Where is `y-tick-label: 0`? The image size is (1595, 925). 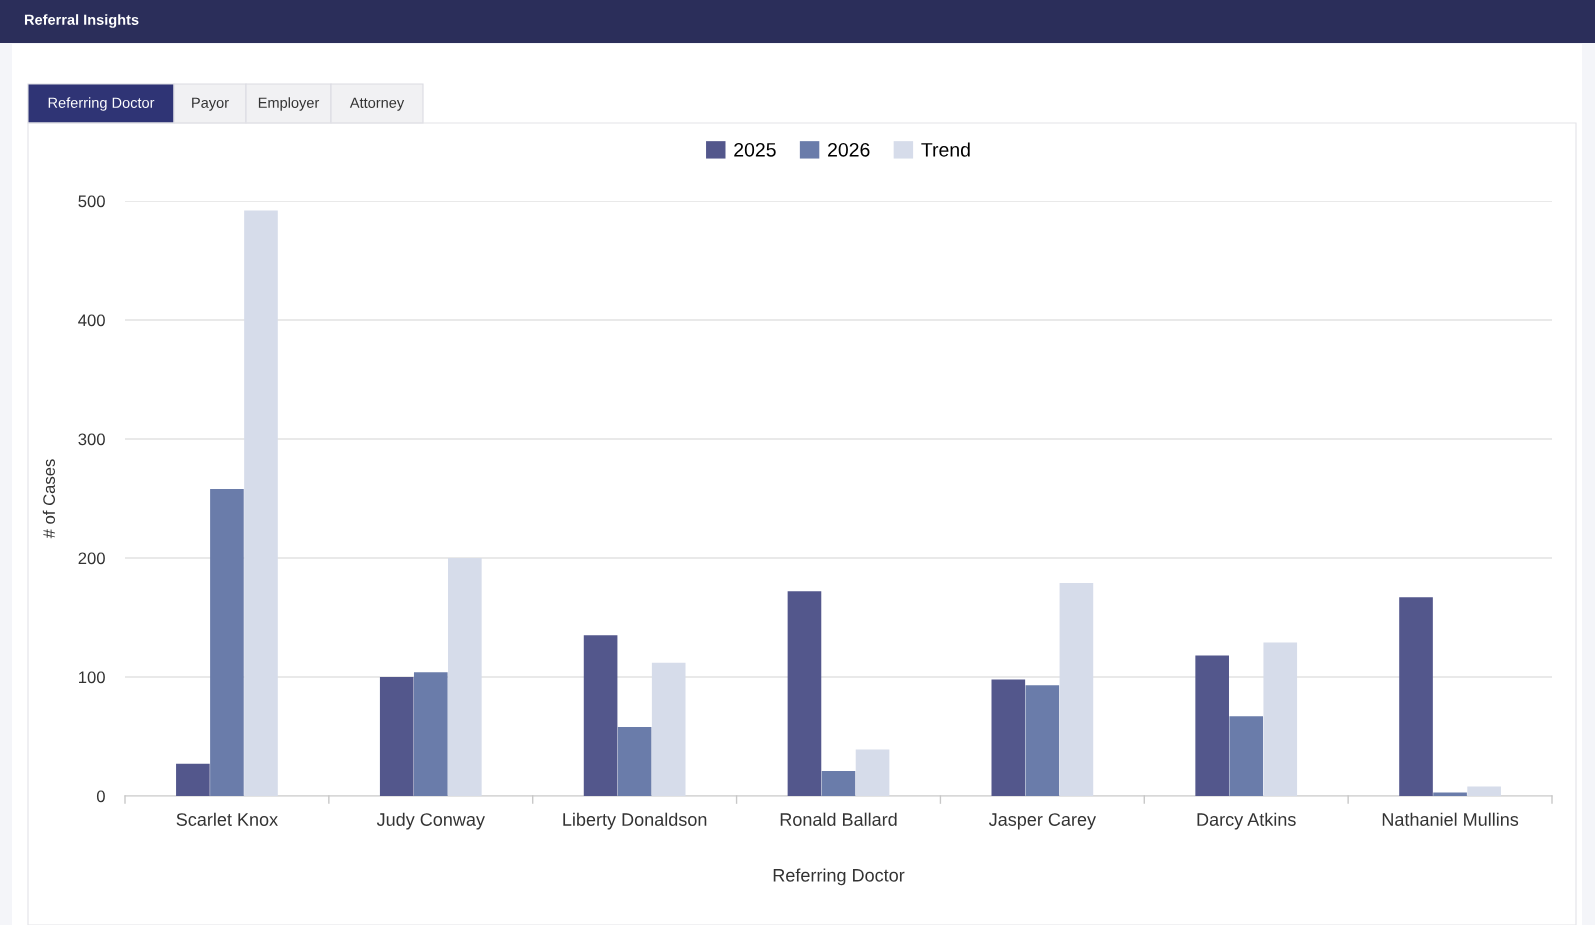 y-tick-label: 0 is located at coordinates (100, 796).